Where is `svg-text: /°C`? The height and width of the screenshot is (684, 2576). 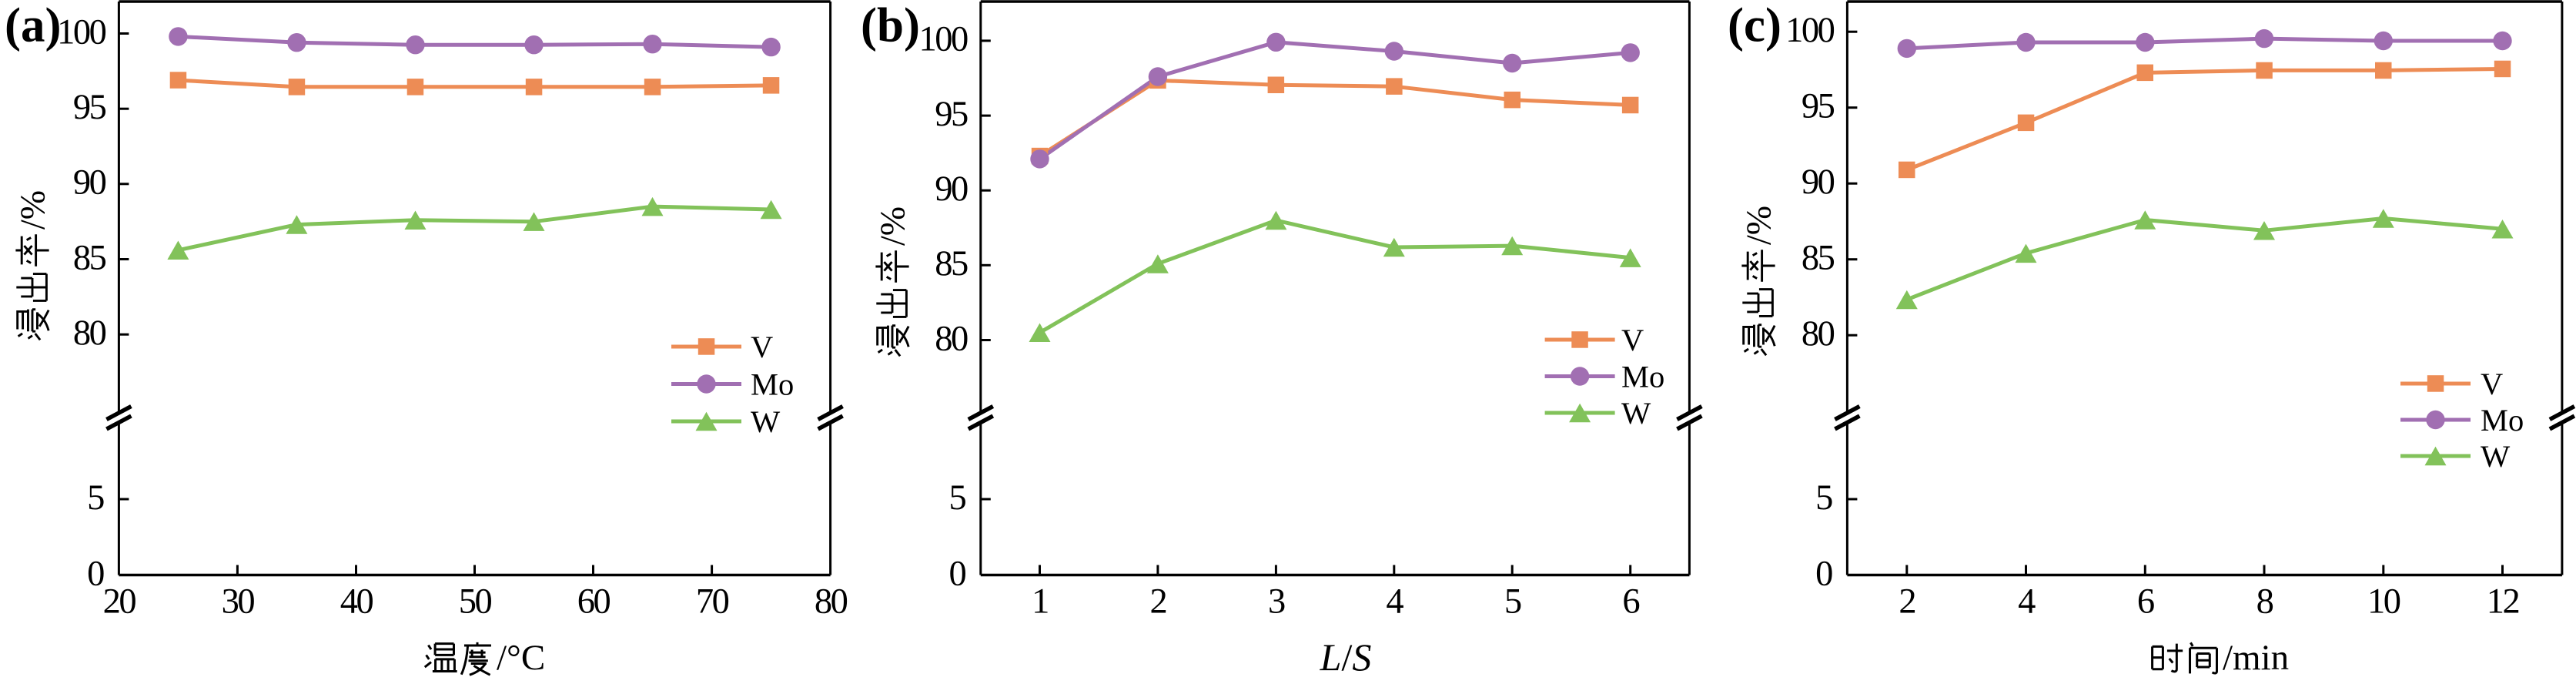
svg-text: /°C is located at coordinates (521, 658).